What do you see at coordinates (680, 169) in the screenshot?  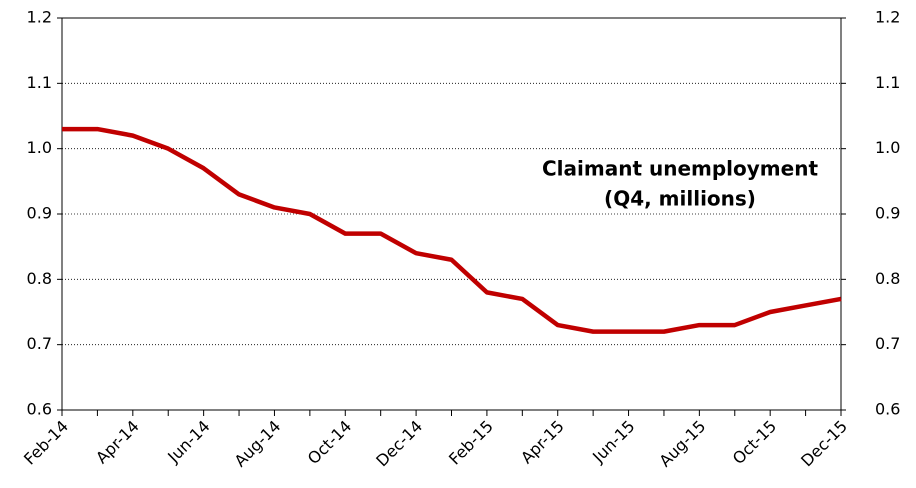 I see `annotation: Claimant unemployment` at bounding box center [680, 169].